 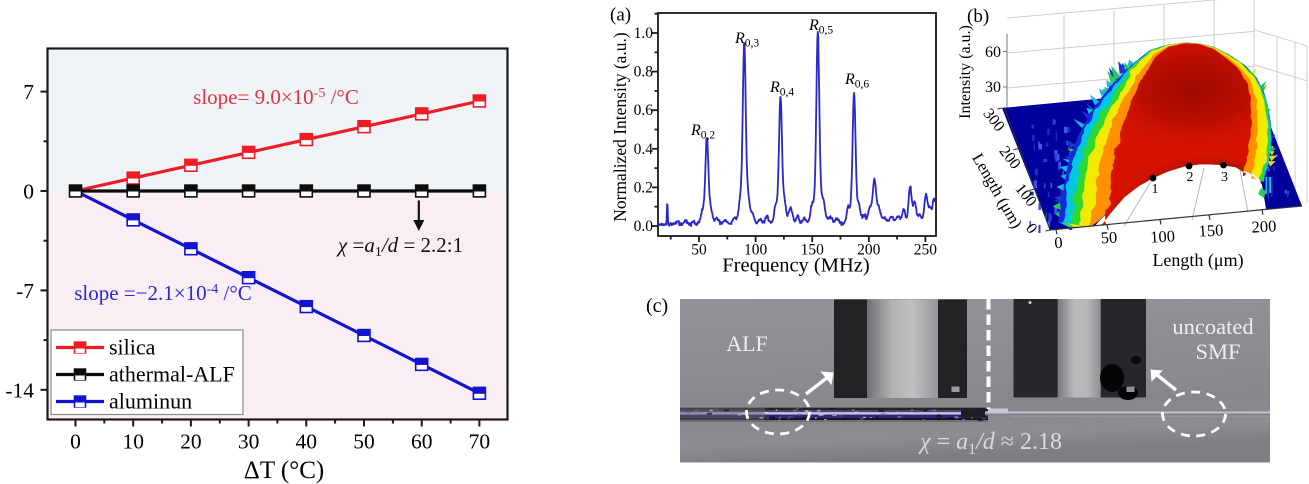 What do you see at coordinates (795, 266) in the screenshot?
I see `svg-text: Frequency (MHz)` at bounding box center [795, 266].